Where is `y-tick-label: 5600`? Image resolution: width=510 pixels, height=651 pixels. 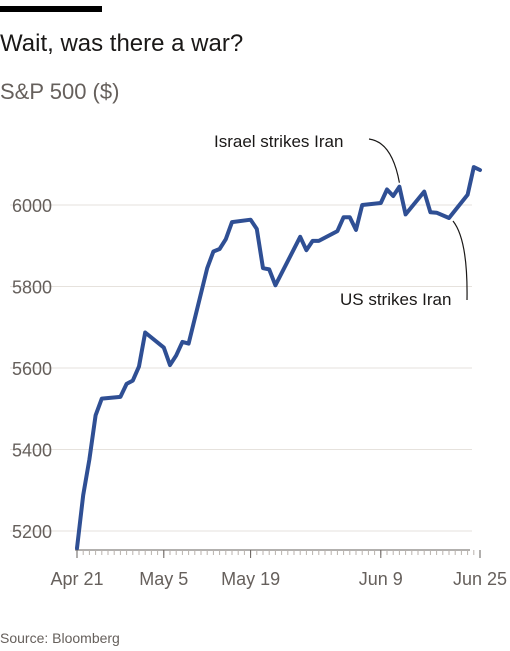
y-tick-label: 5600 is located at coordinates (32, 369).